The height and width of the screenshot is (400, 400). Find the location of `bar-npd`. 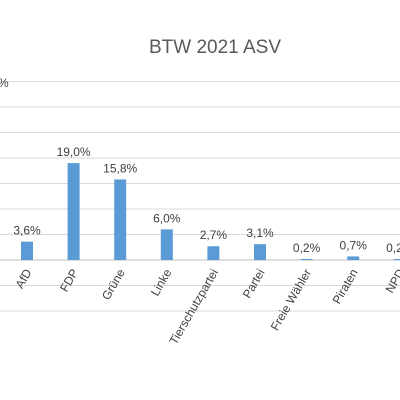

bar-npd is located at coordinates (396, 259).